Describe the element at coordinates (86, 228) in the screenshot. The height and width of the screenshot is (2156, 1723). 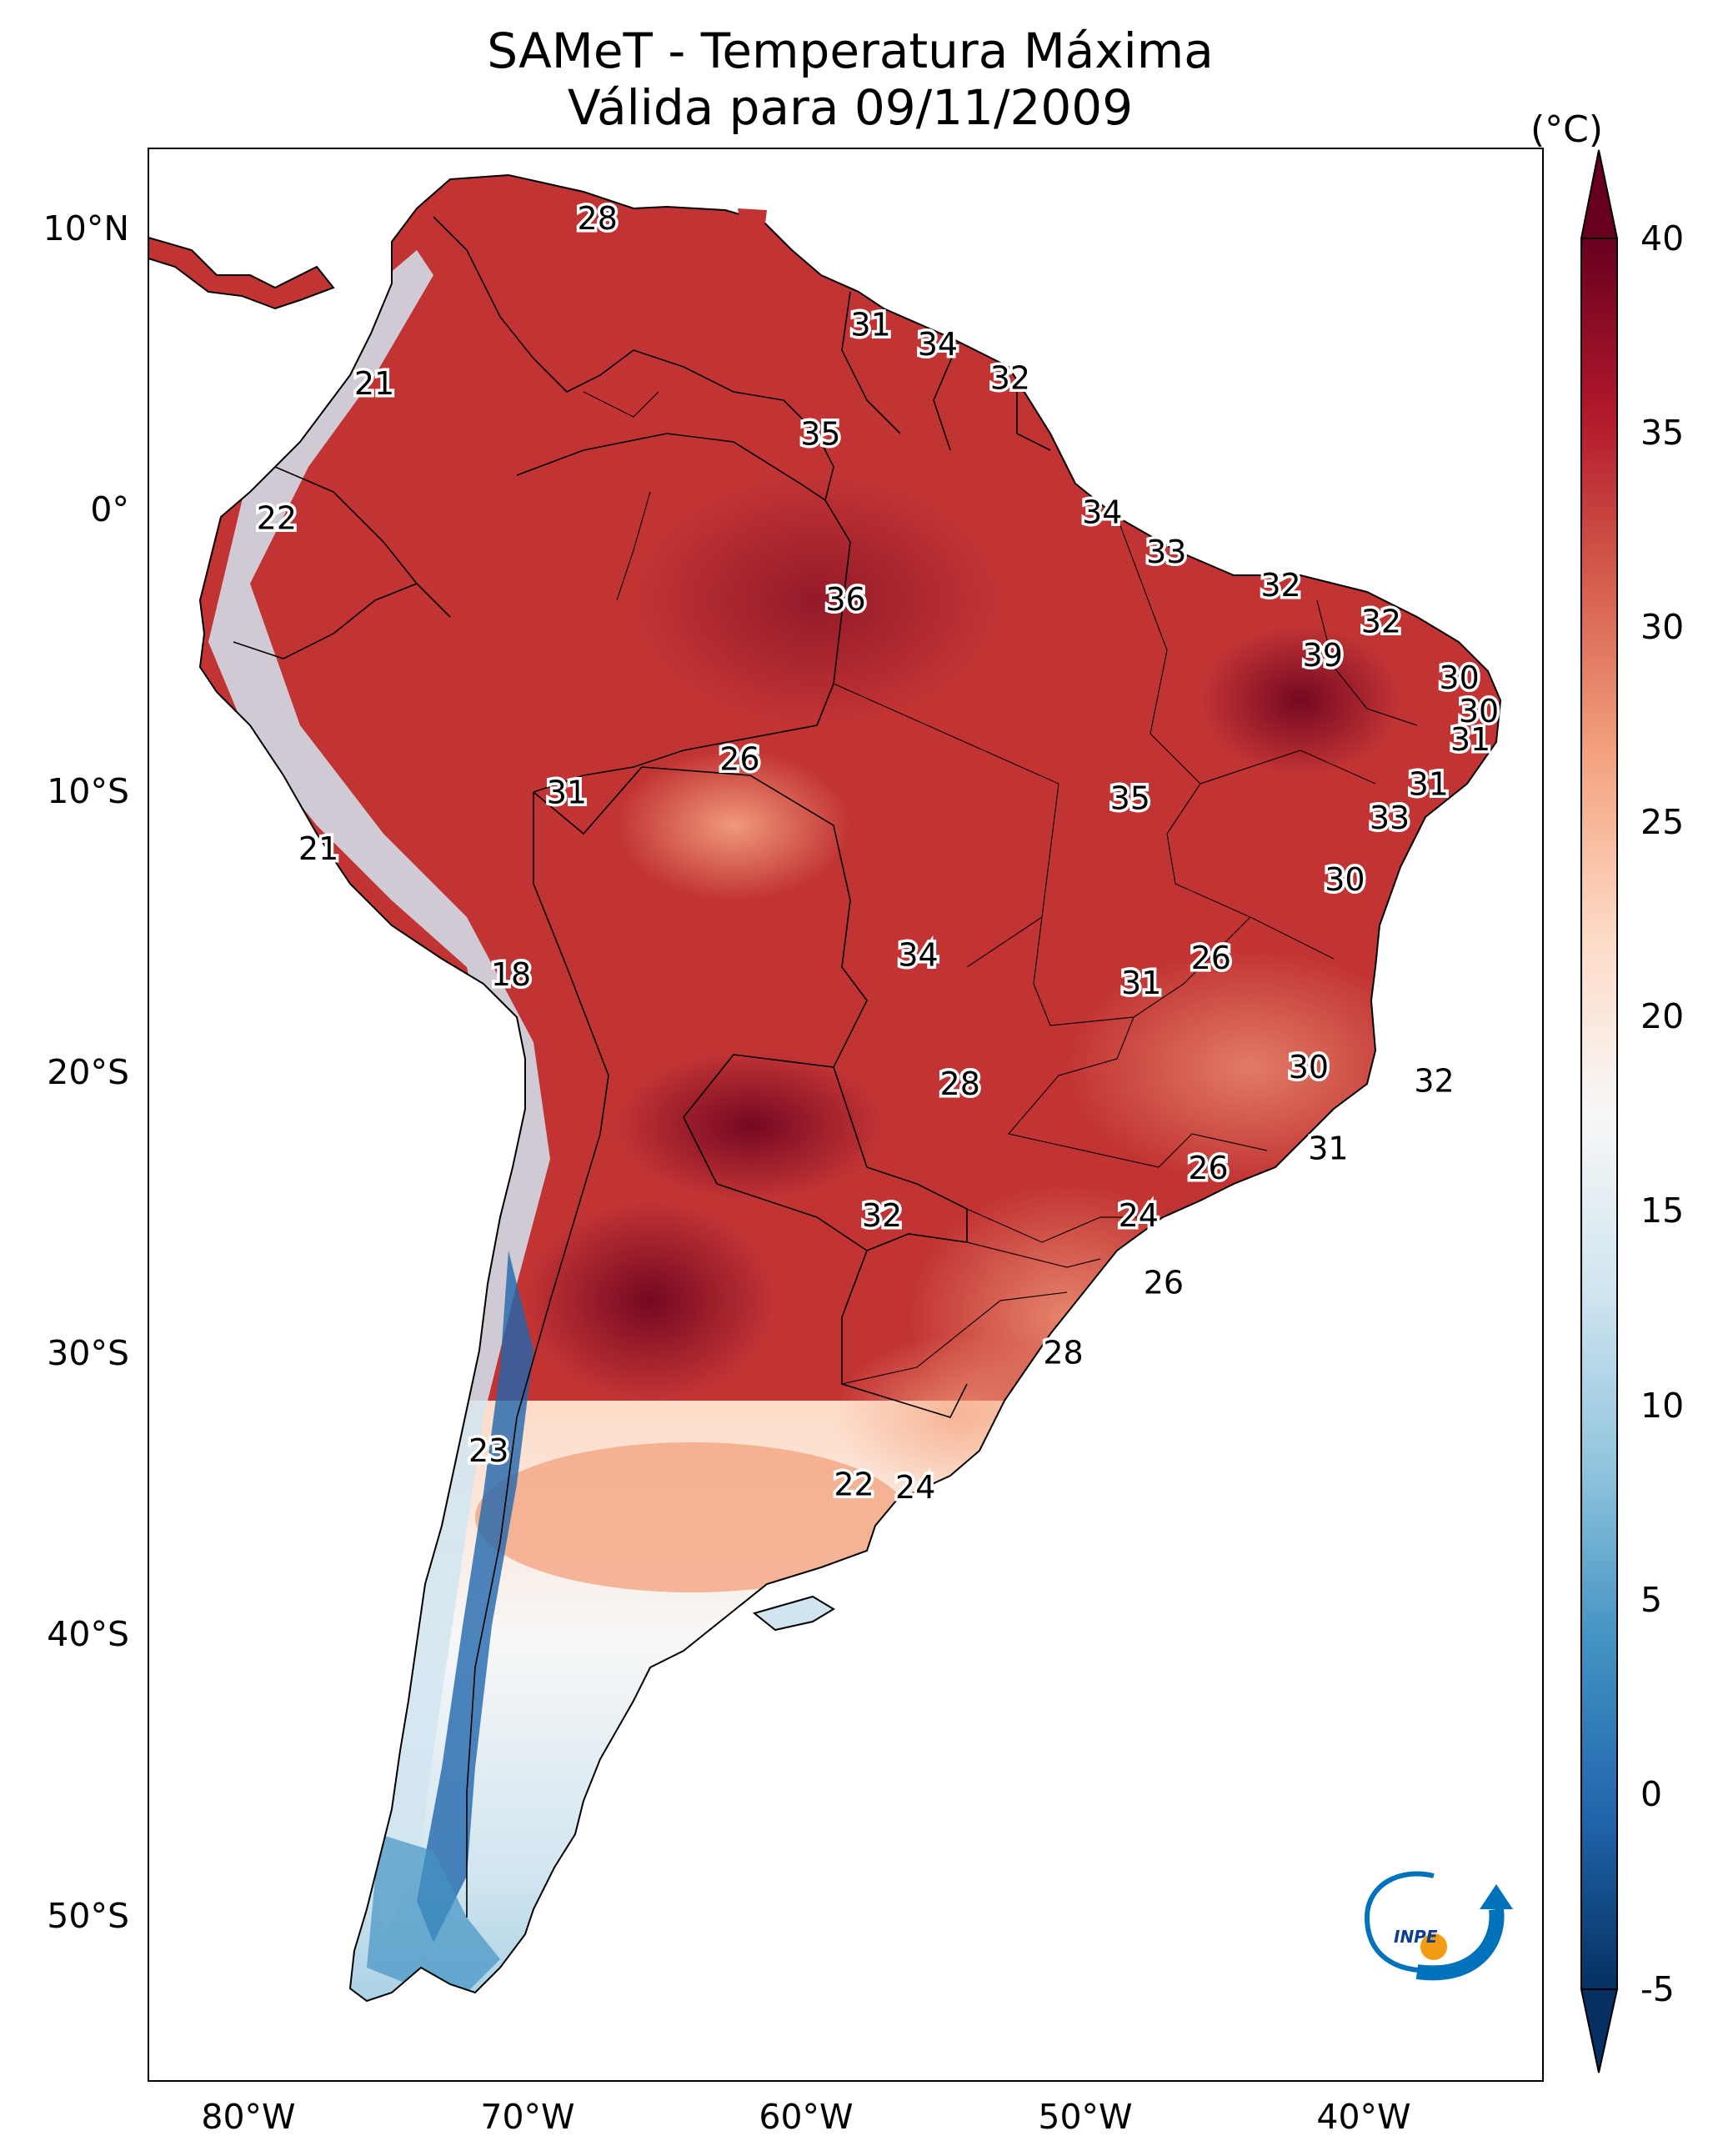
I see `lat-label-10n: 10°N` at that location.